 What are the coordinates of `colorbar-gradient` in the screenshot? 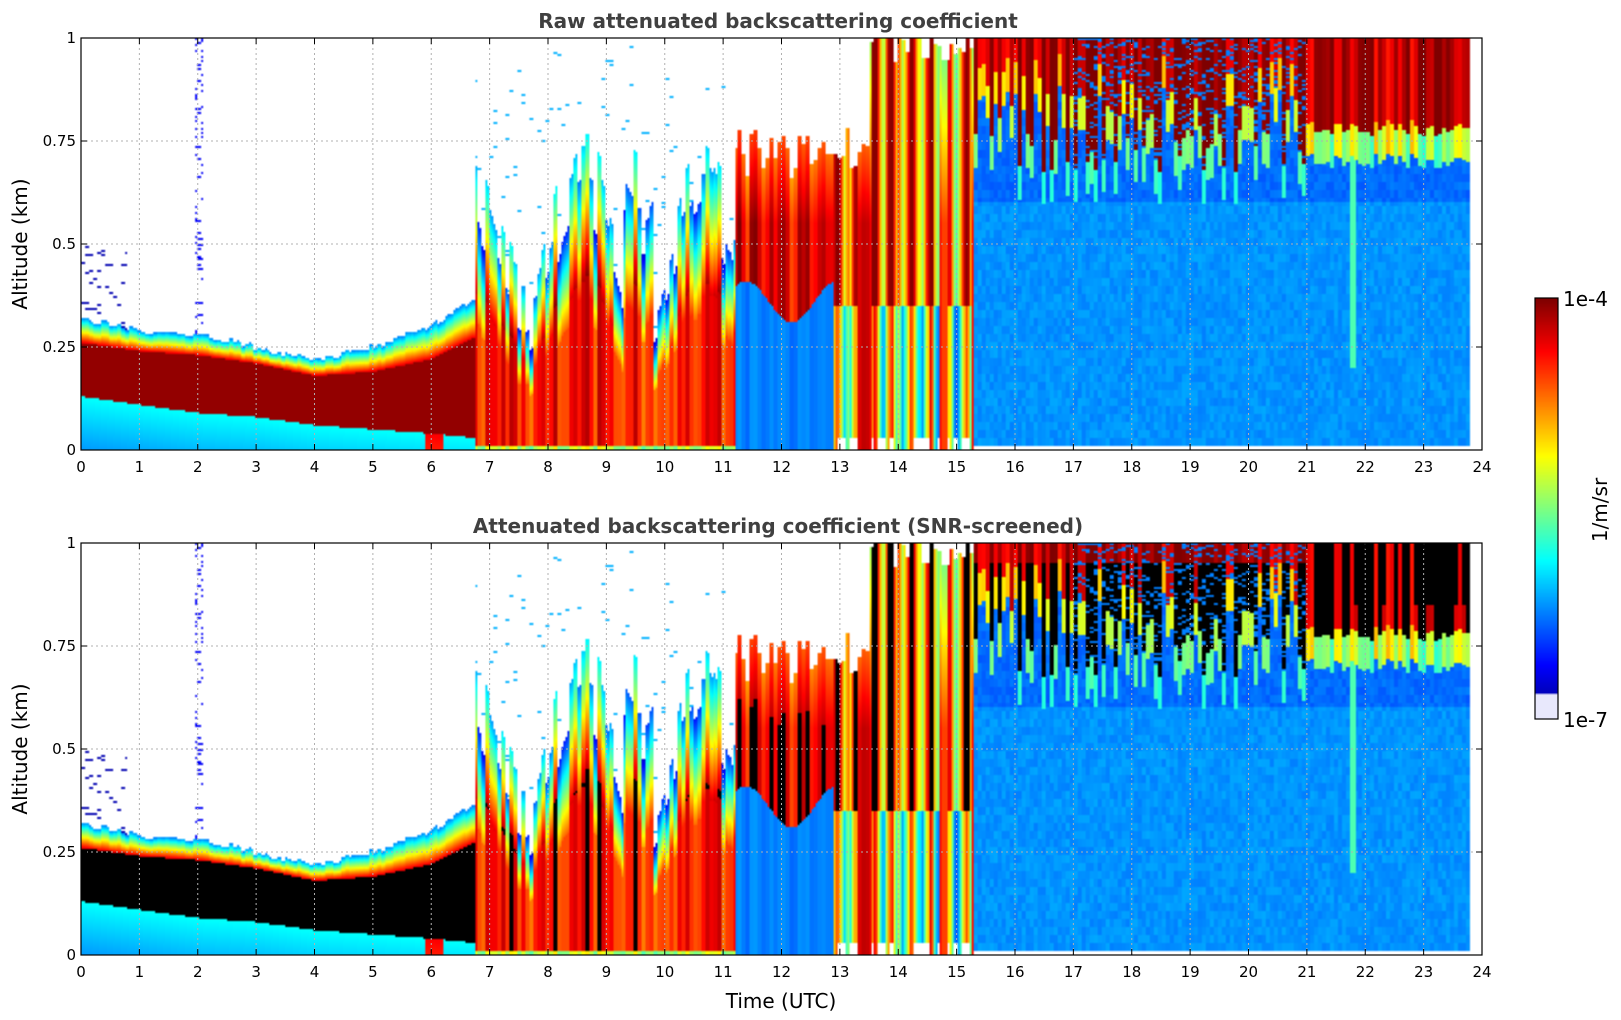 It's located at (1546, 508).